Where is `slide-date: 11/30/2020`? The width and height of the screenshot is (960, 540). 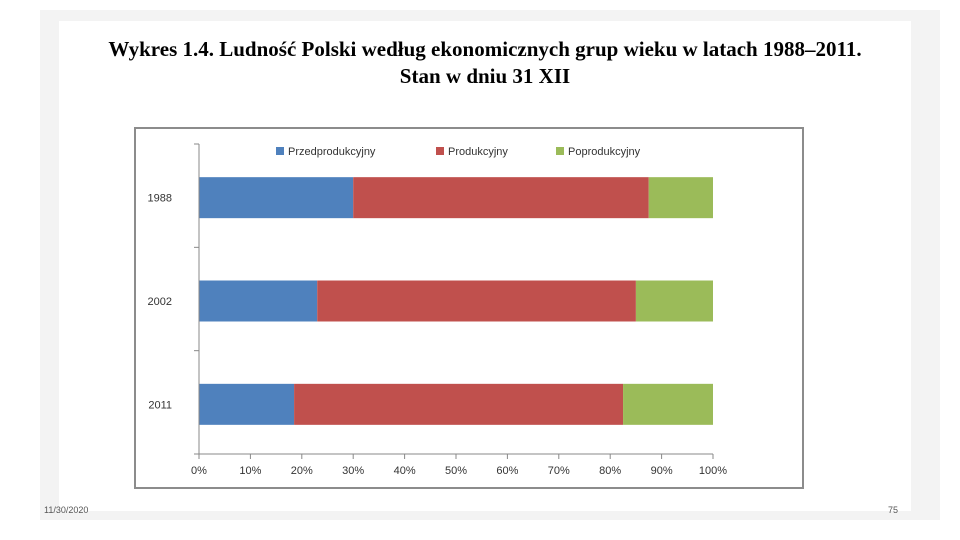 slide-date: 11/30/2020 is located at coordinates (66, 510).